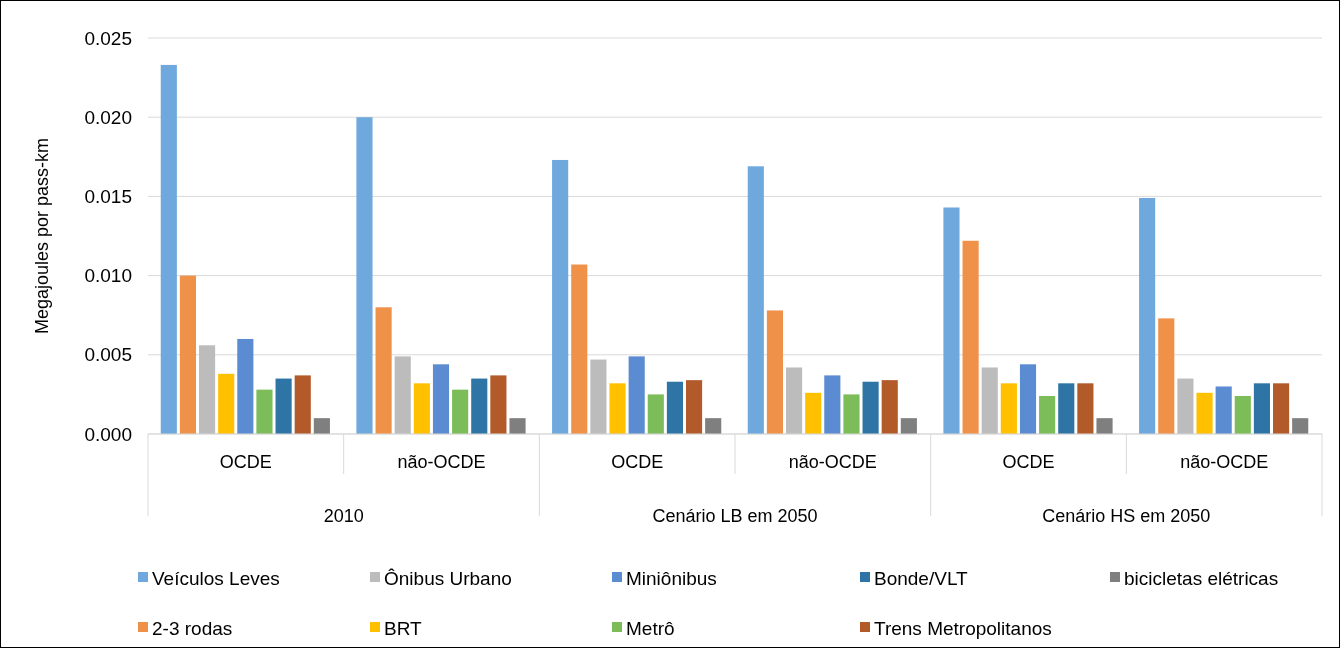 This screenshot has height=648, width=1340. What do you see at coordinates (108, 434) in the screenshot?
I see `y-tick-label: 0.000` at bounding box center [108, 434].